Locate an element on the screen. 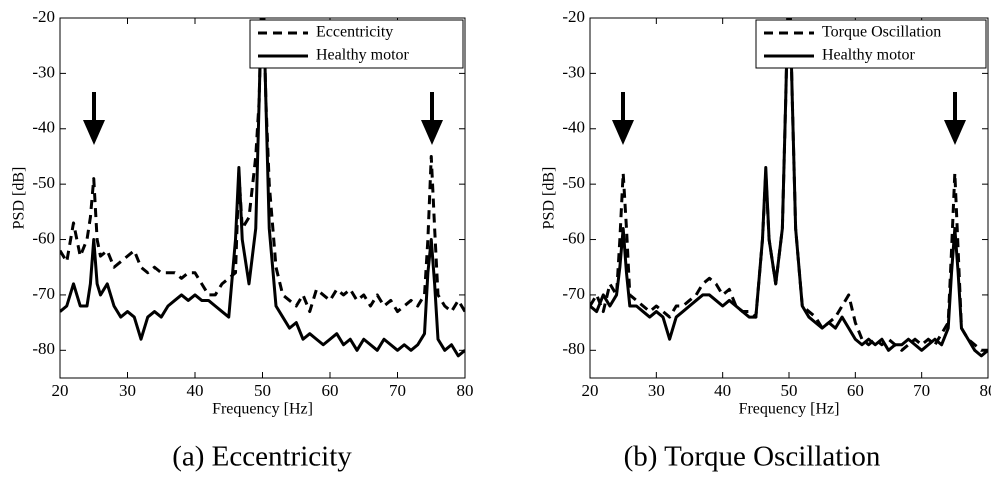 This screenshot has width=991, height=490. caption: (b) Torque Oscillation is located at coordinates (752, 457).